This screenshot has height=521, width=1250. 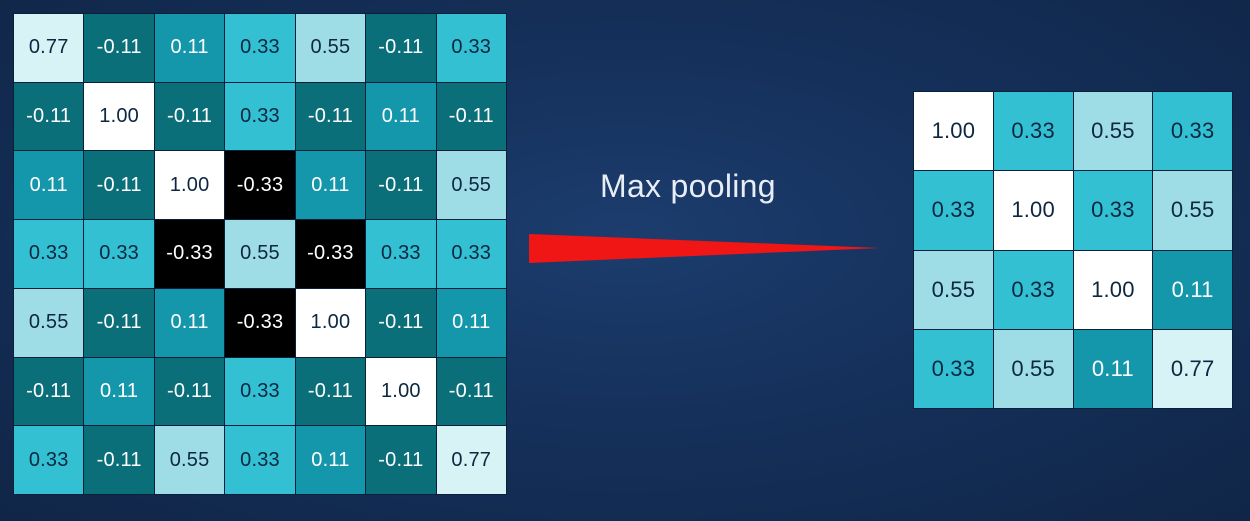 What do you see at coordinates (330, 322) in the screenshot?
I see `input-cell-r4-c4: 1.00` at bounding box center [330, 322].